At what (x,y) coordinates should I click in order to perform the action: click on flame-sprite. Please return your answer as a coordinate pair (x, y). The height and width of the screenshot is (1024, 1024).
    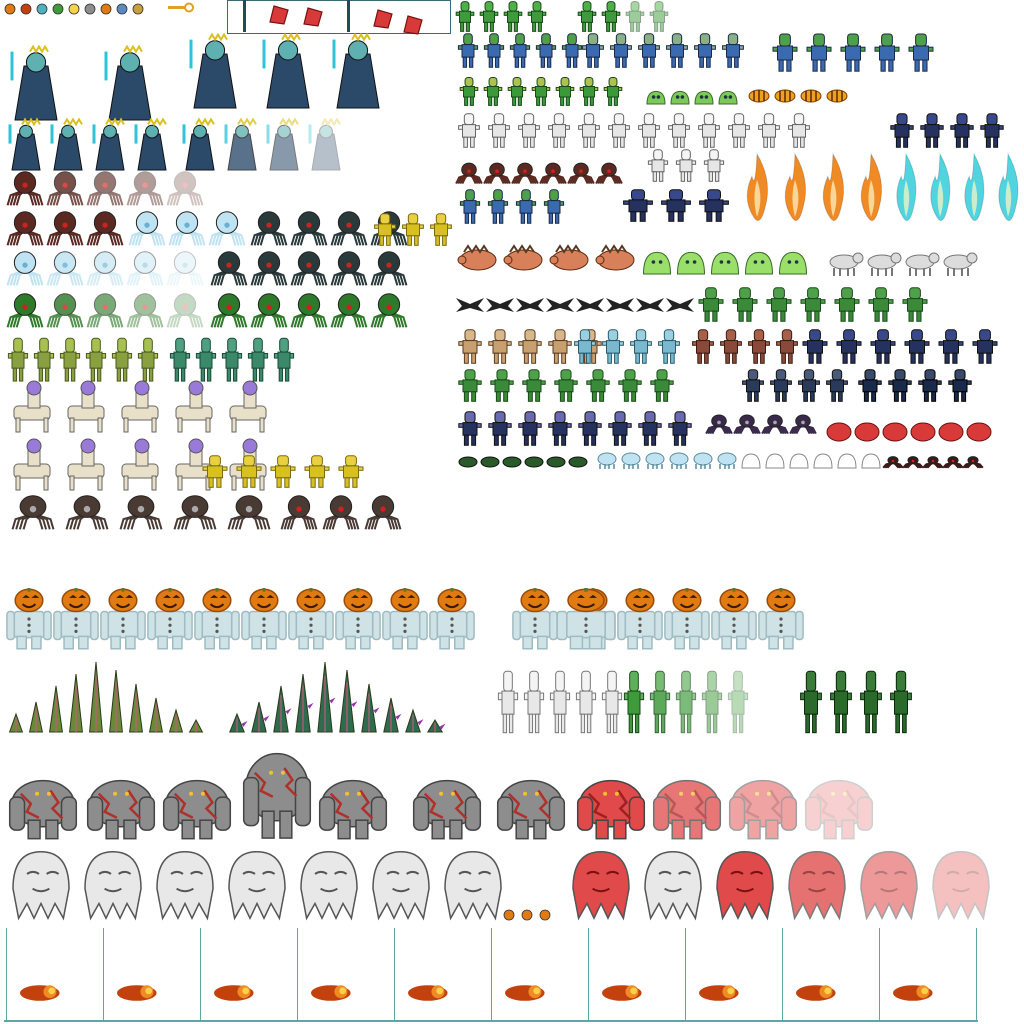
    Looking at the image, I should click on (833, 190).